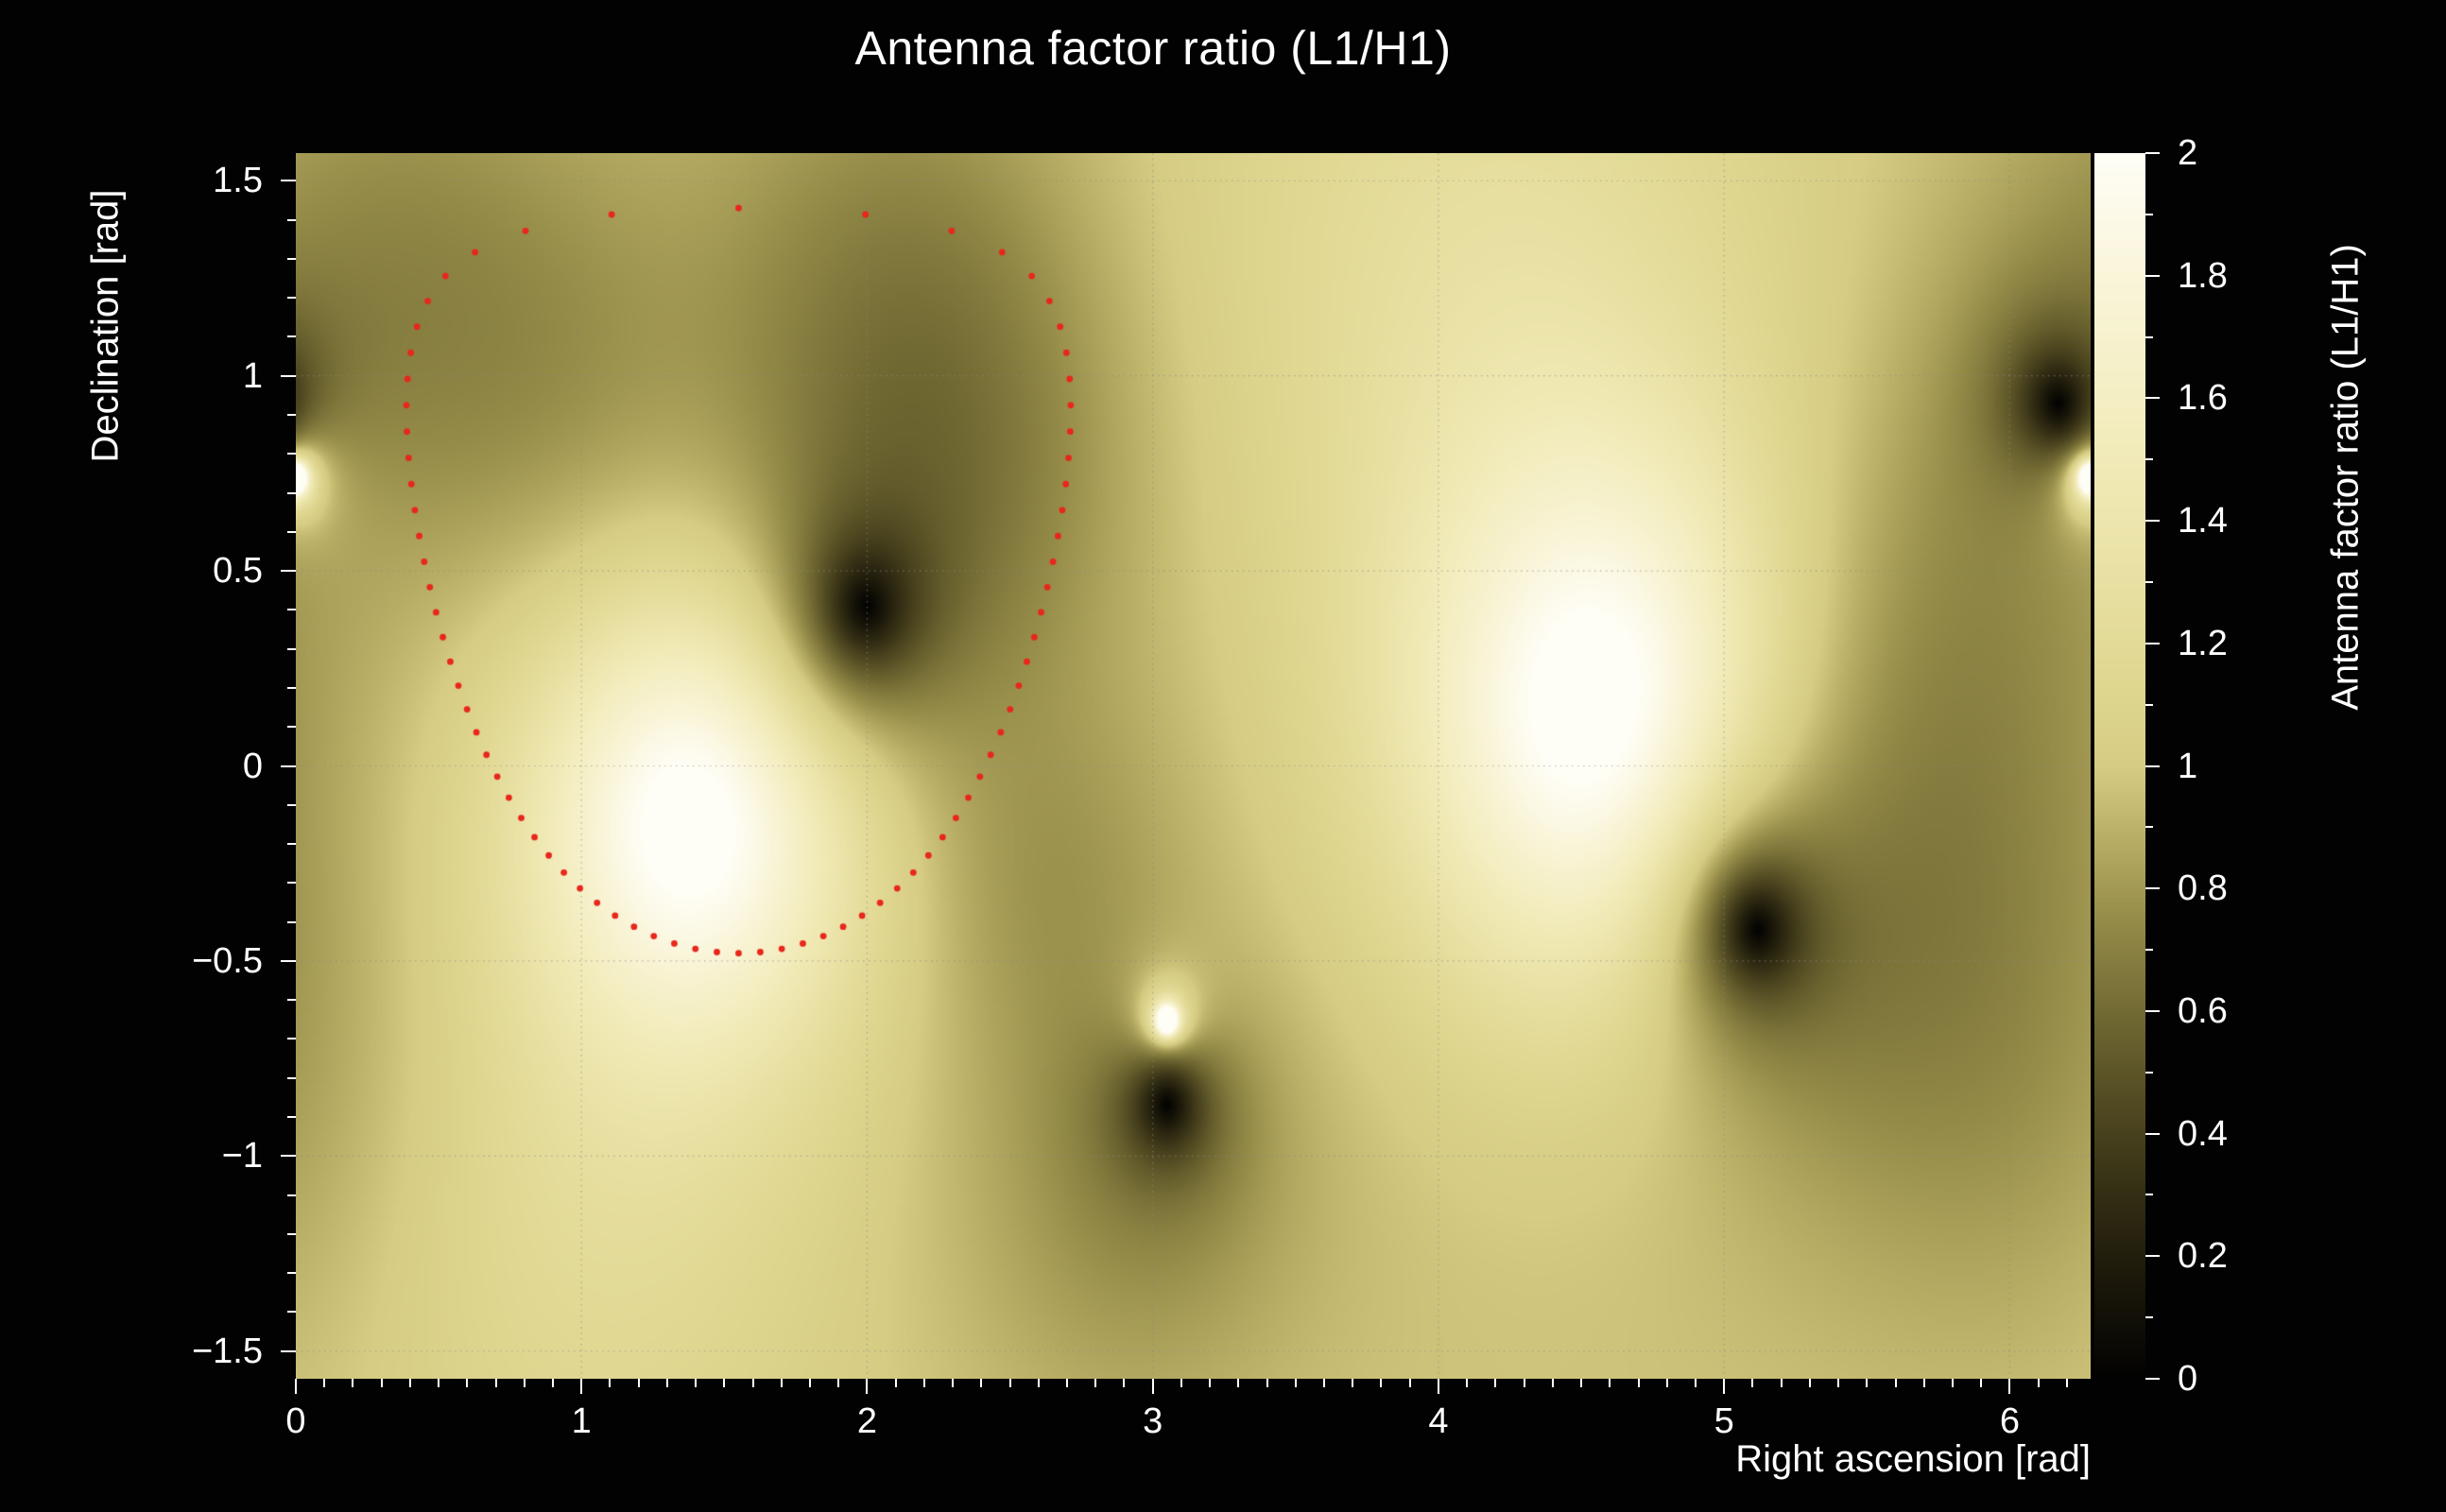  What do you see at coordinates (1913, 1459) in the screenshot?
I see `x-axis-label: Right ascension [rad]` at bounding box center [1913, 1459].